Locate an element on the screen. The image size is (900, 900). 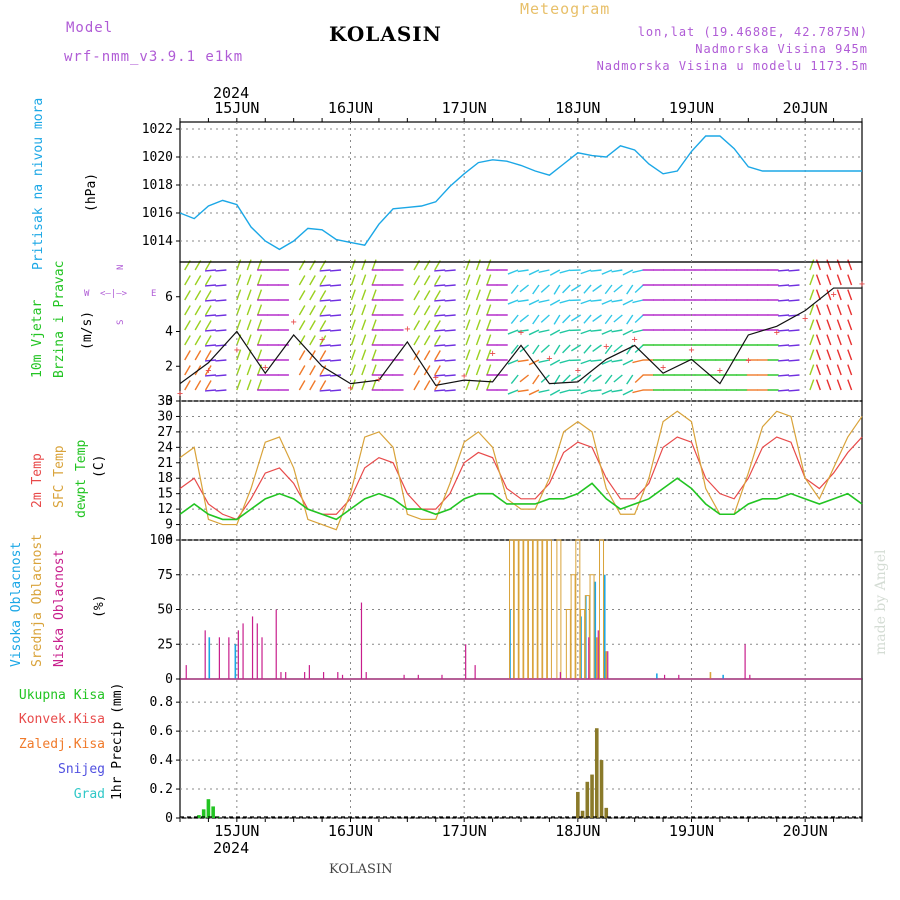
panel-frame is located at coordinates (521, 748).